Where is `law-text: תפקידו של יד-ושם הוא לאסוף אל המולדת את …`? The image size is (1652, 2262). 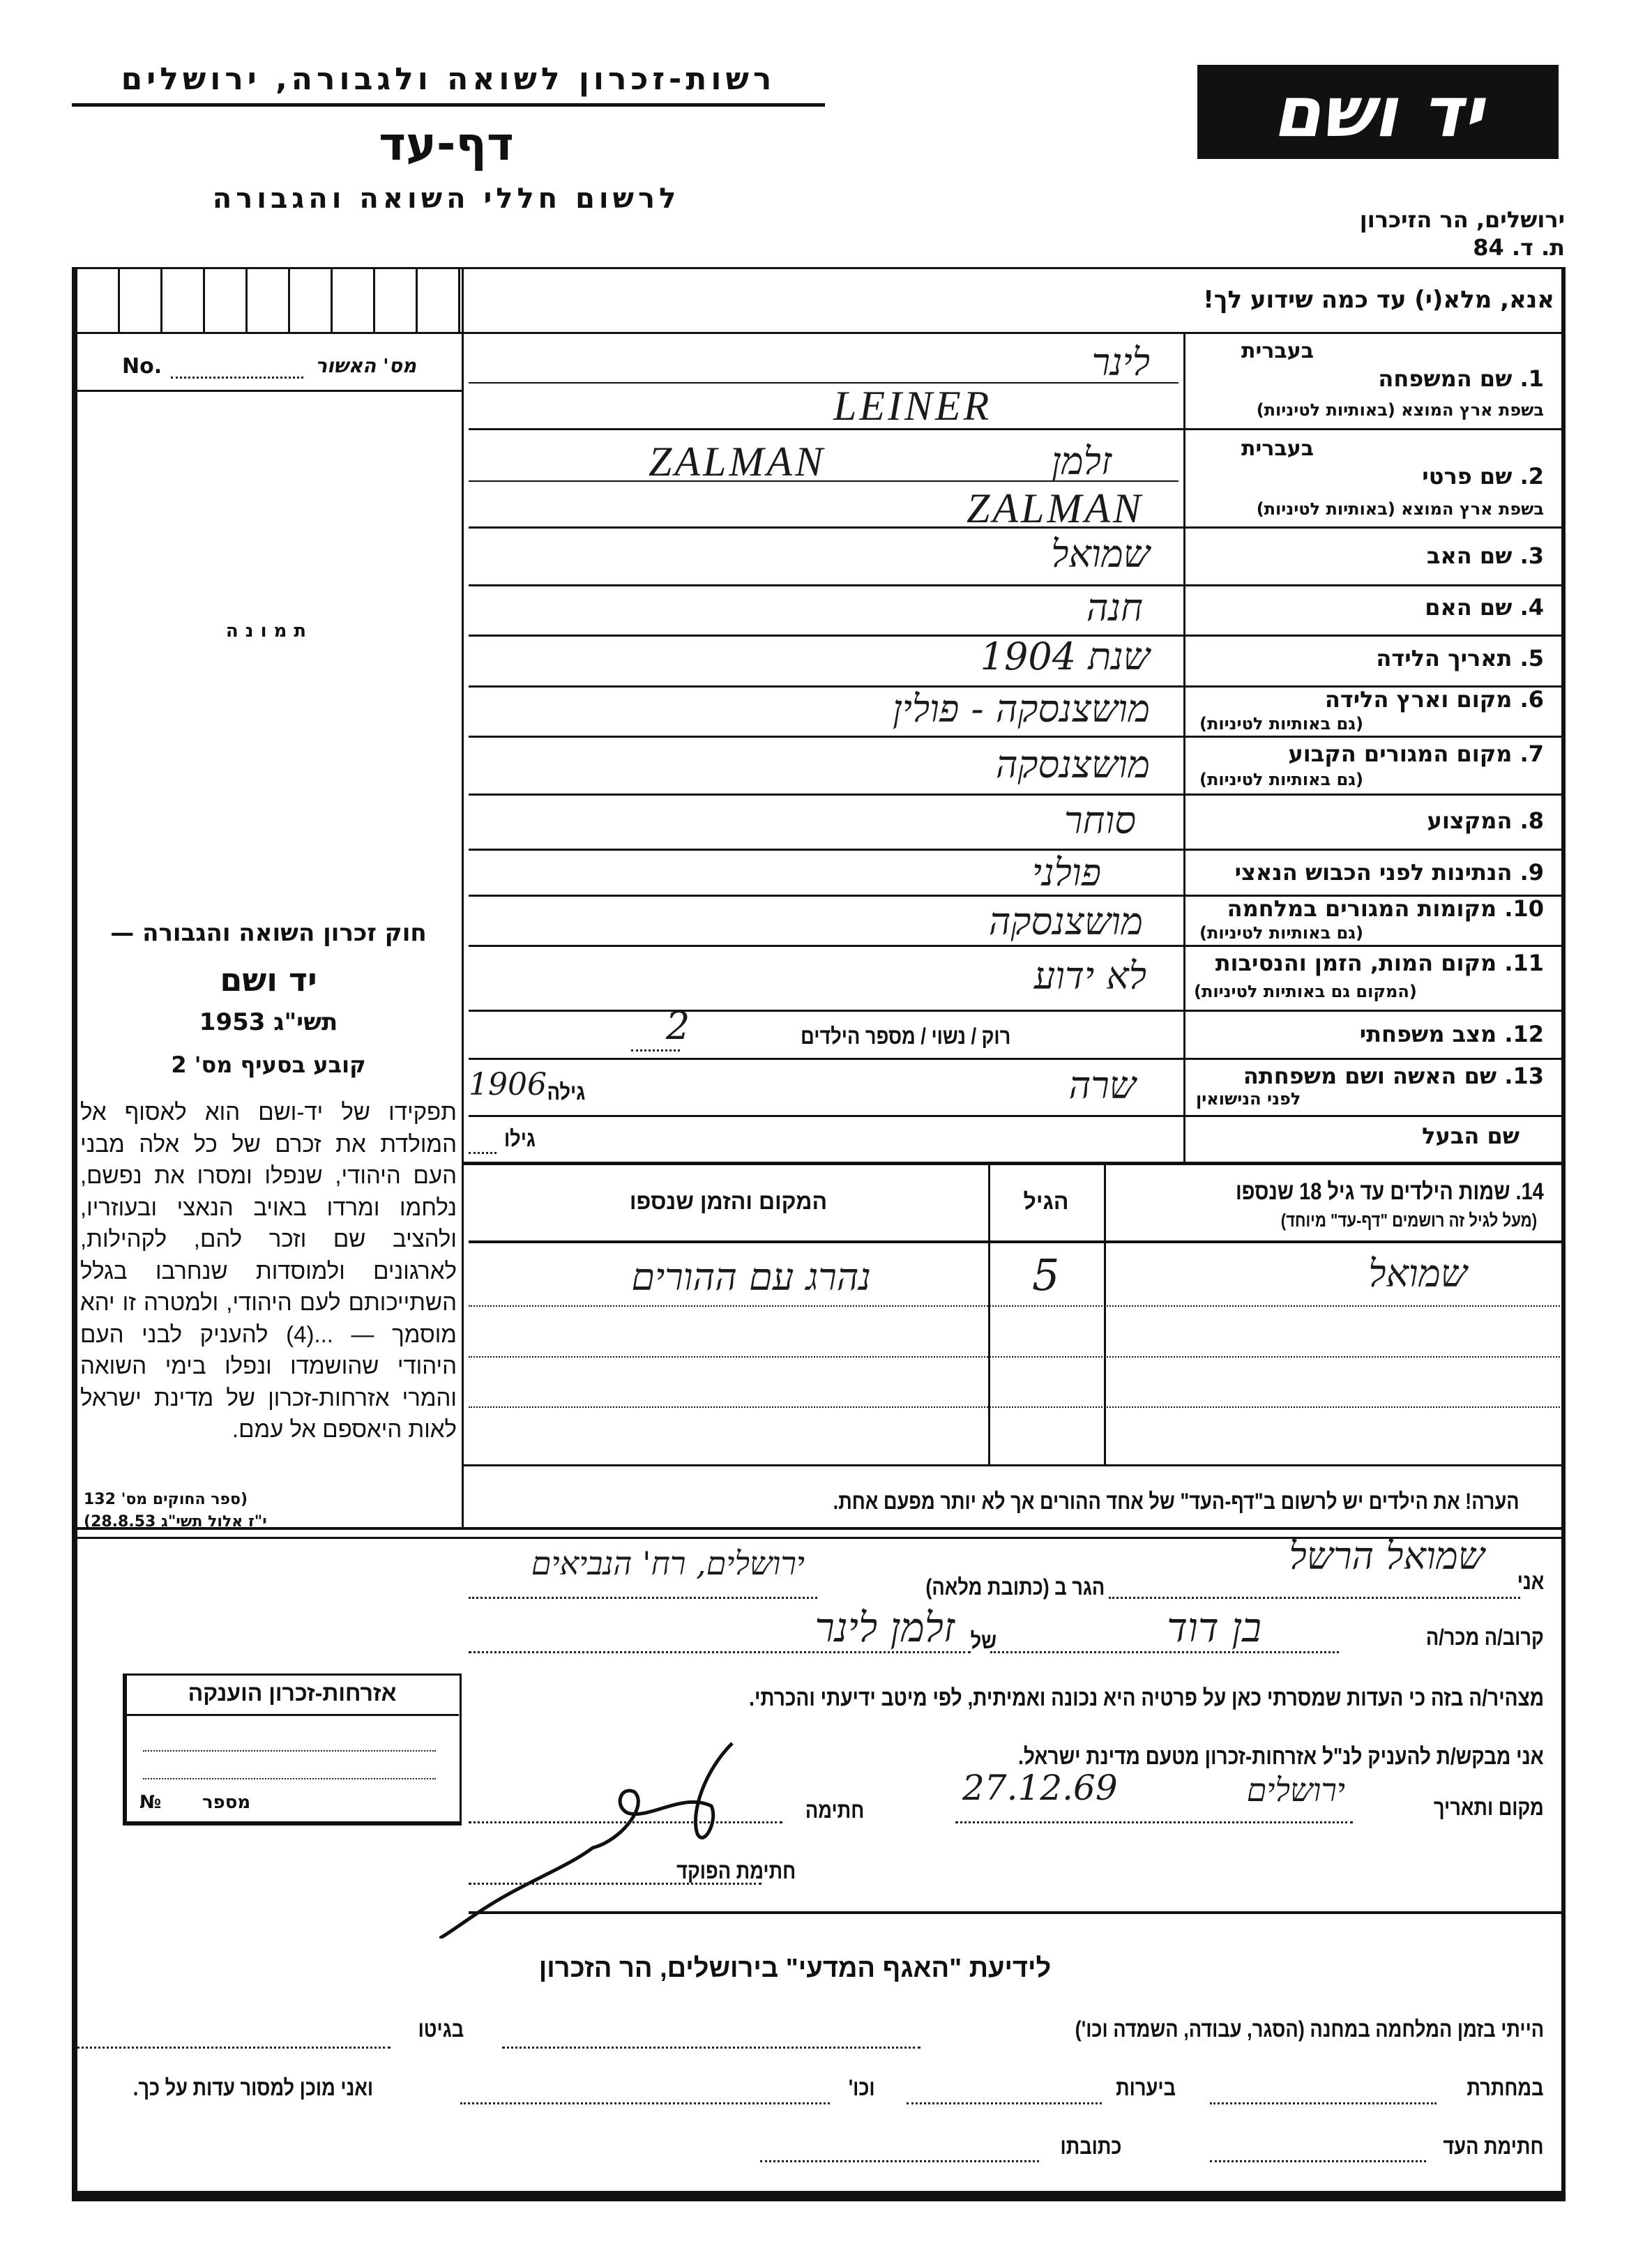 law-text: תפקידו של יד-ושם הוא לאסוף אל המולדת את … is located at coordinates (268, 1270).